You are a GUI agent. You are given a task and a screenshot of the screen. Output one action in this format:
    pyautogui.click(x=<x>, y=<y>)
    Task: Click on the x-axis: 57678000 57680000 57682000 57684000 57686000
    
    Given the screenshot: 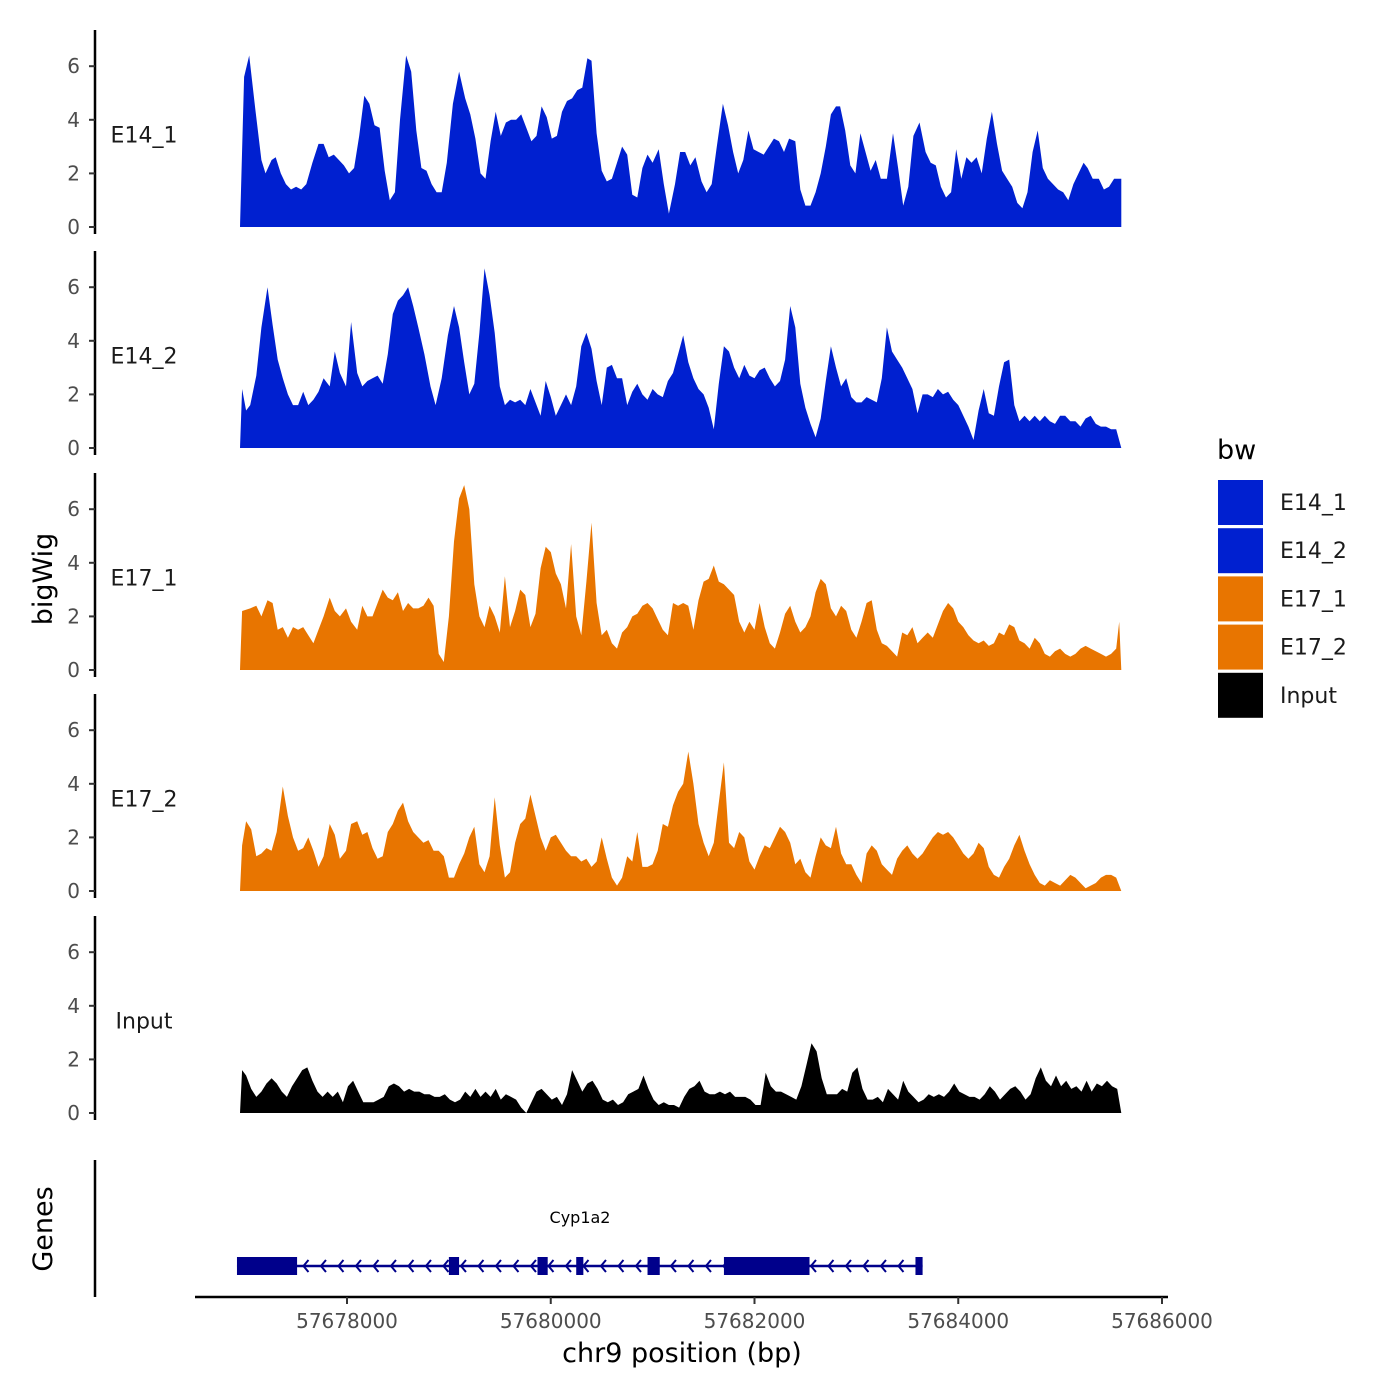 What is the action you would take?
    pyautogui.click(x=704, y=1314)
    